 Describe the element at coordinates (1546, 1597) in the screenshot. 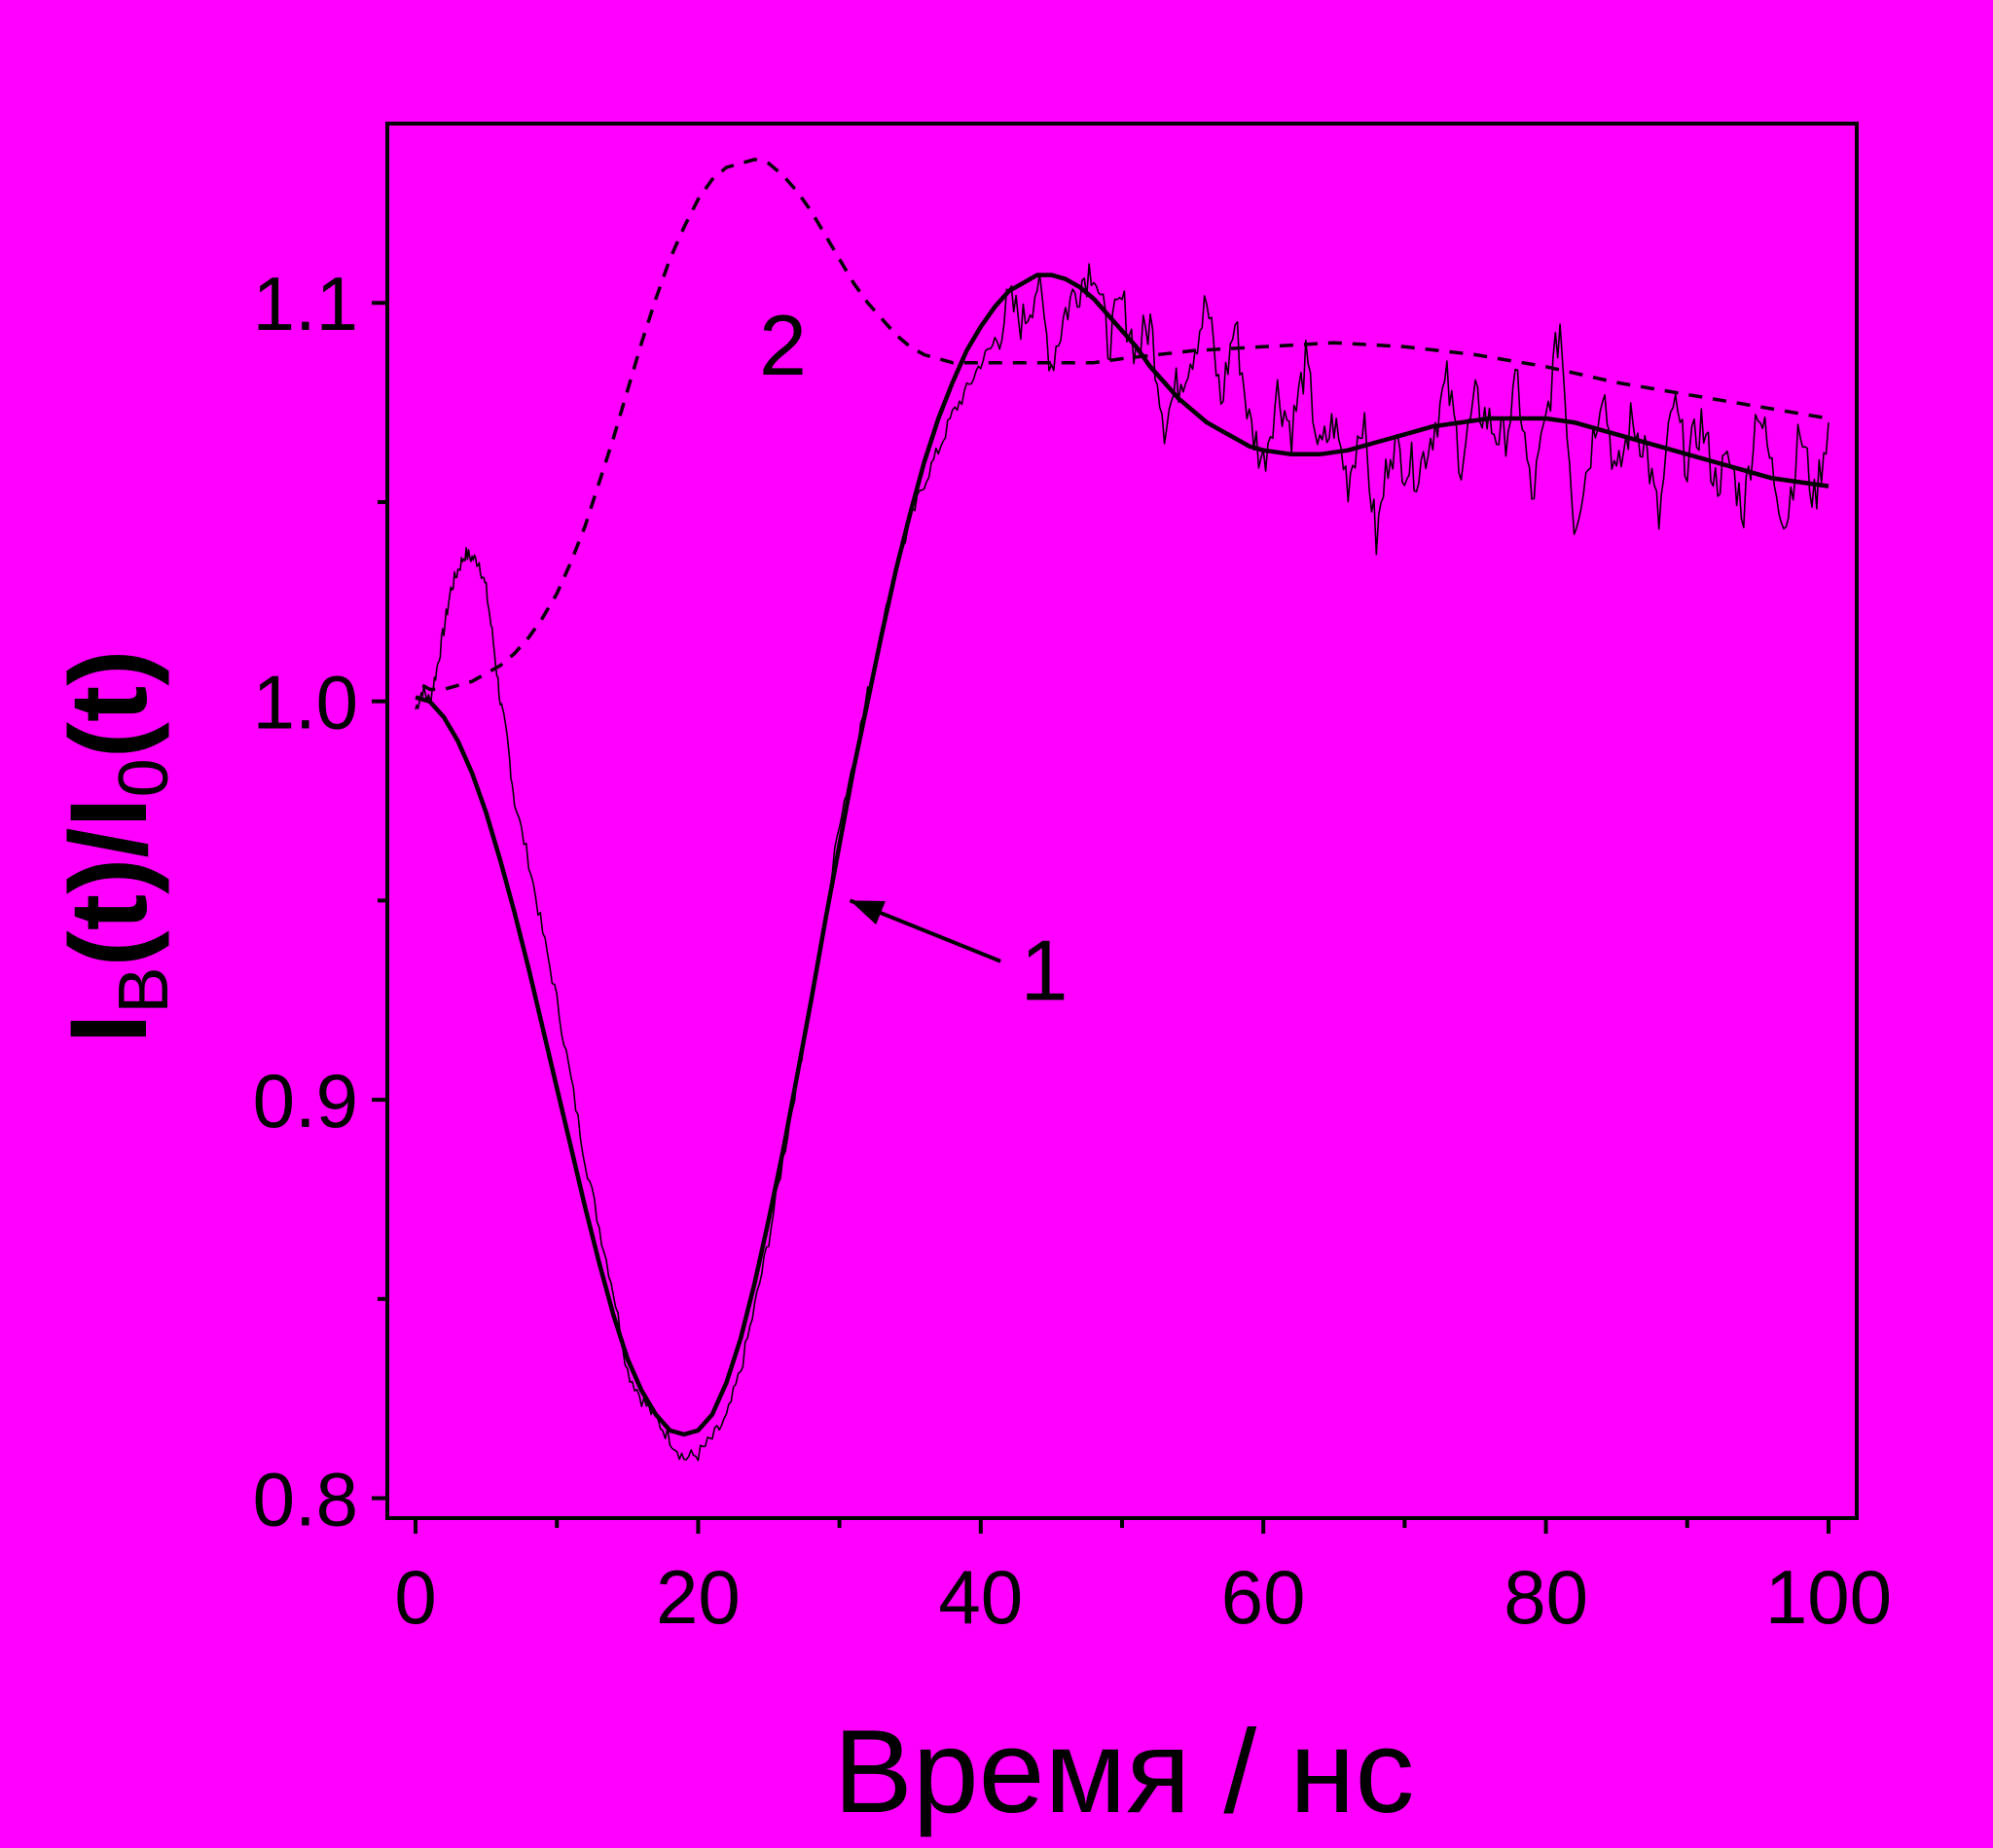

I see `x-tick-label: 80` at that location.